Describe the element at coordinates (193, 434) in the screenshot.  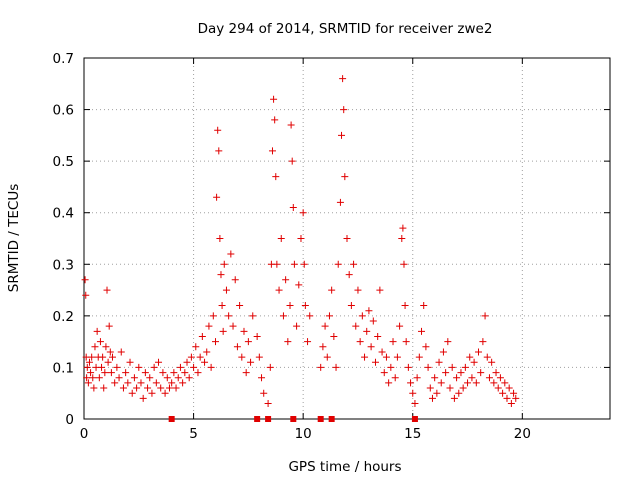
I see `x-tick-label: 5` at that location.